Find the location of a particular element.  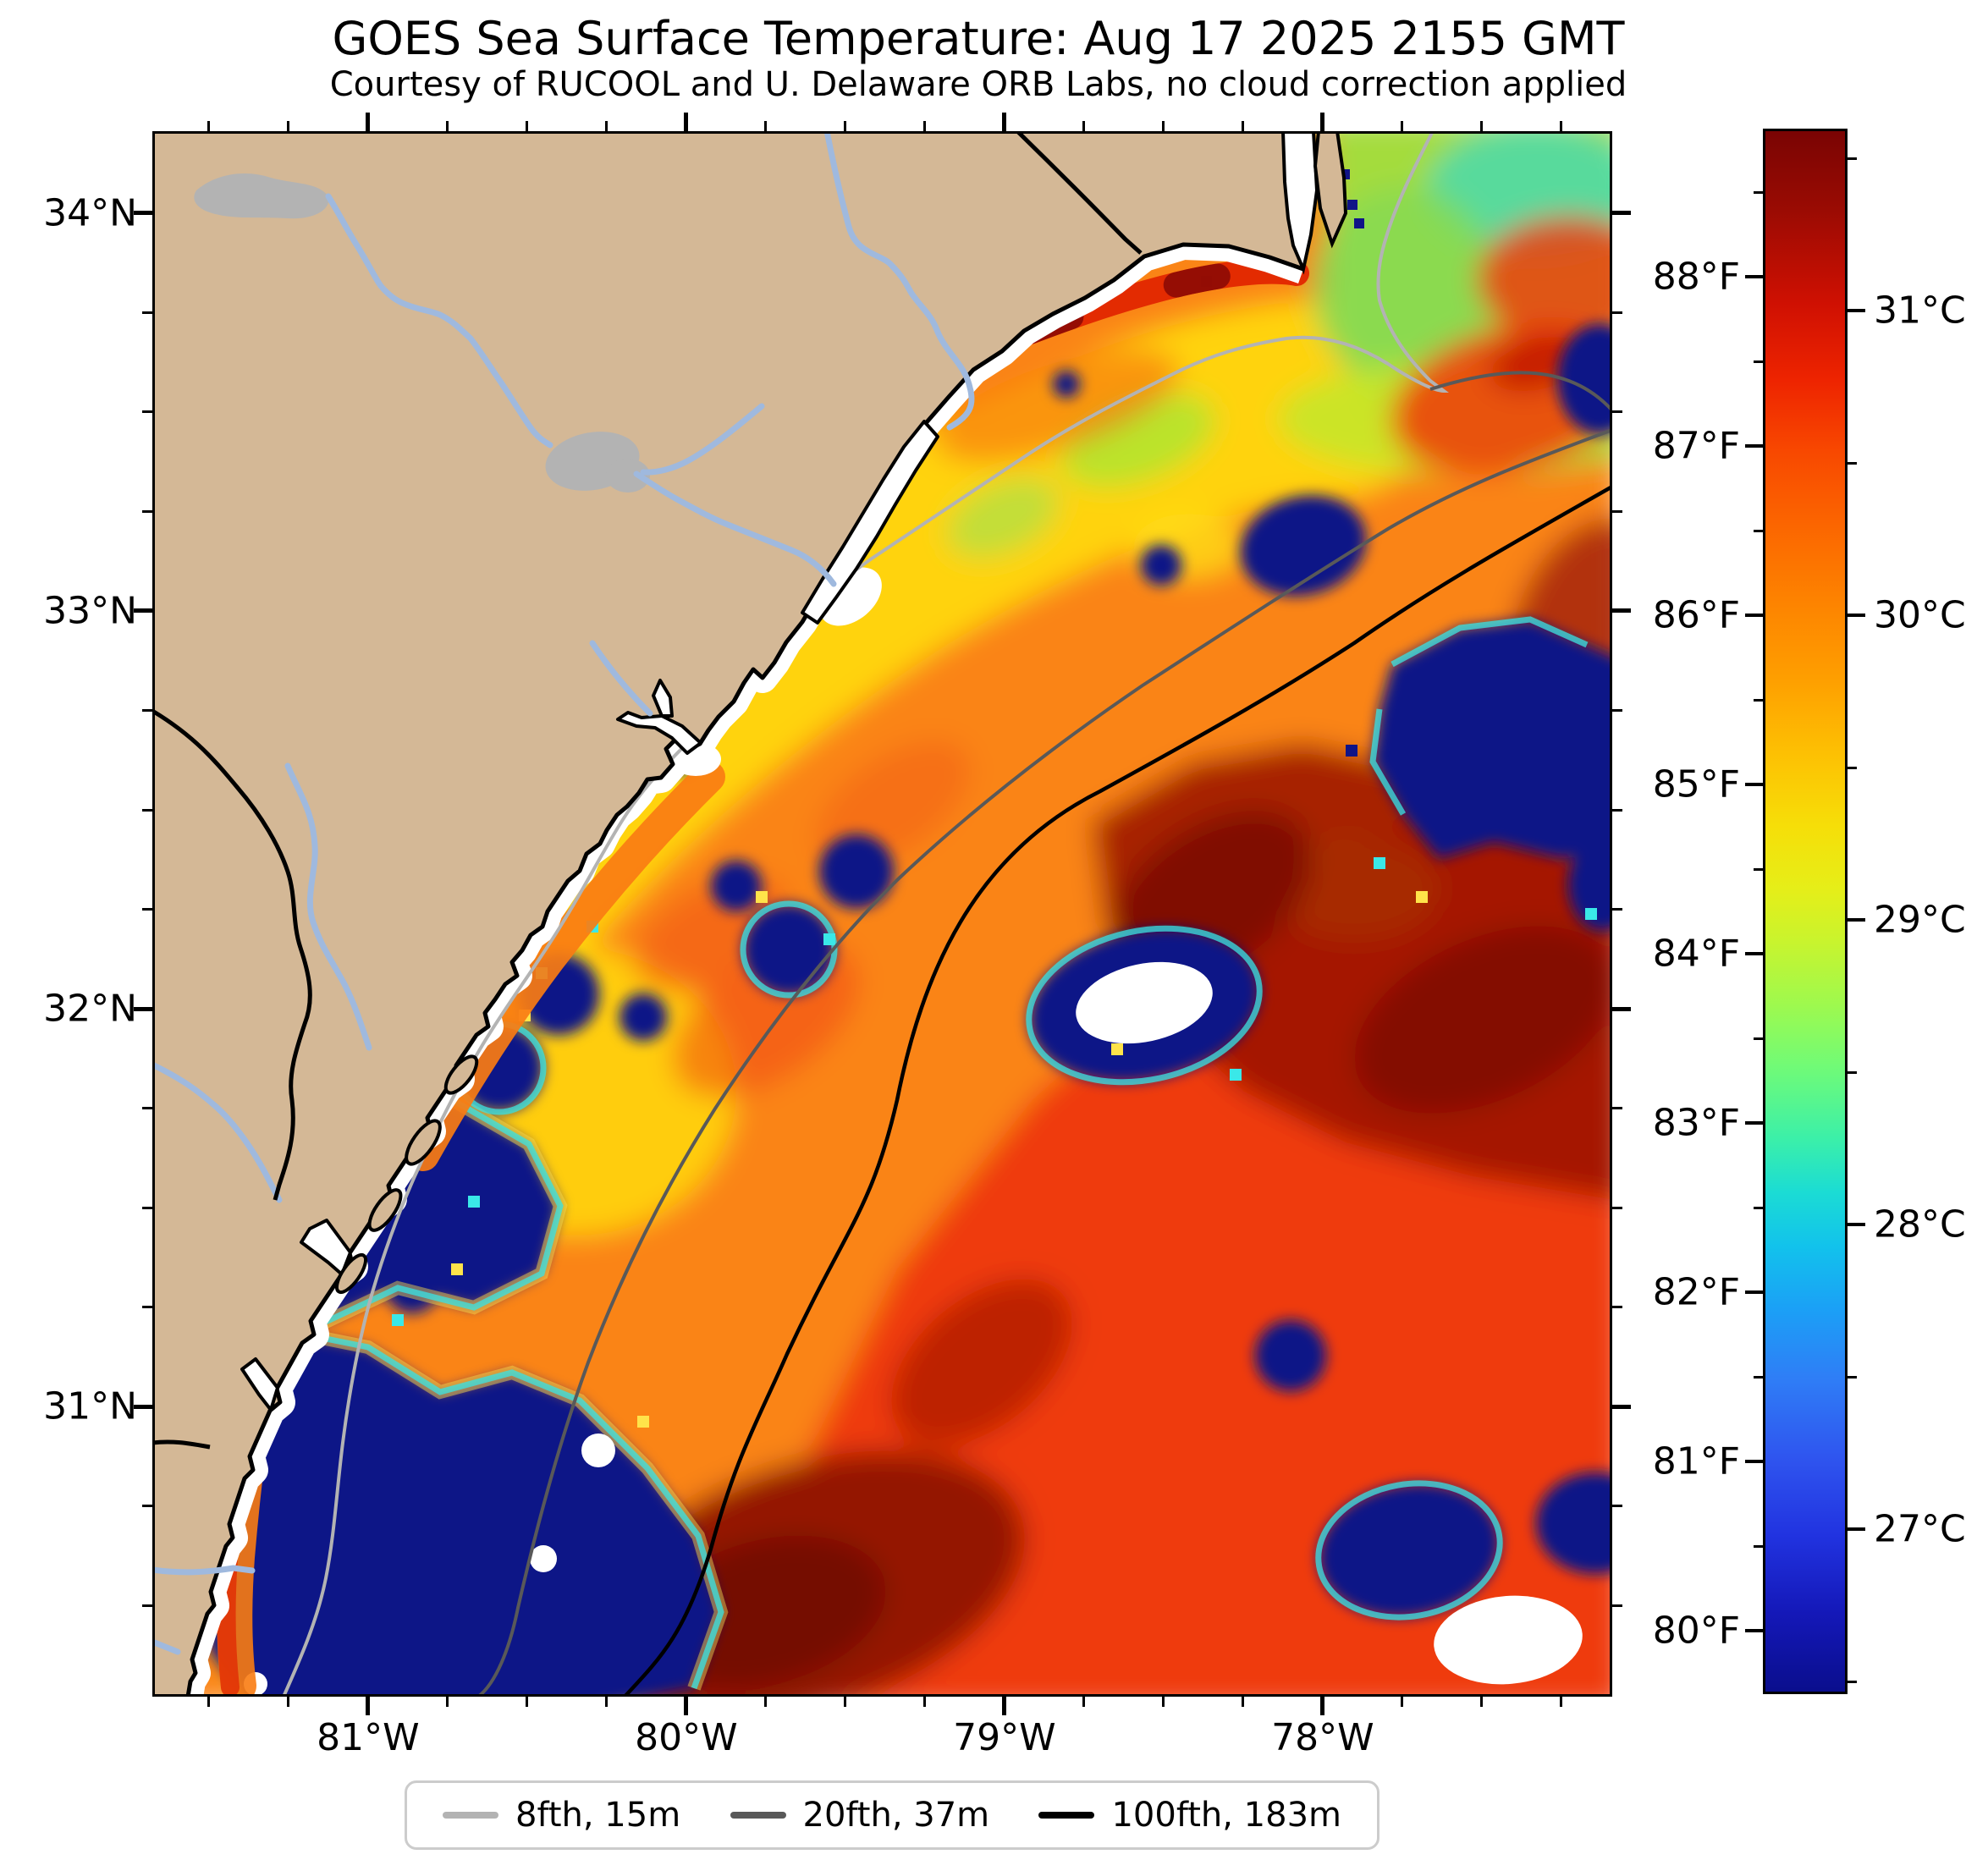

cape-fear-east-bank is located at coordinates (1330, 190).